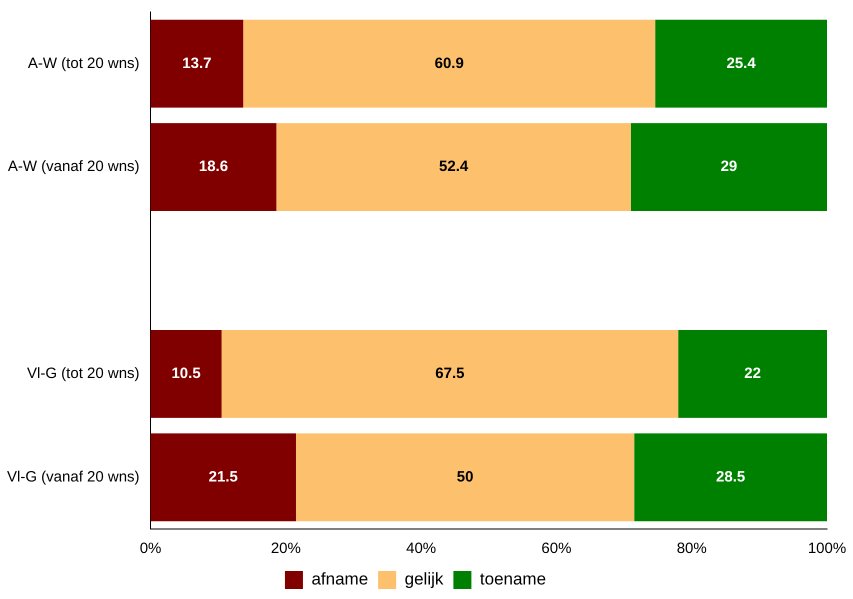 The height and width of the screenshot is (599, 853). What do you see at coordinates (513, 579) in the screenshot?
I see `legend-label: toename` at bounding box center [513, 579].